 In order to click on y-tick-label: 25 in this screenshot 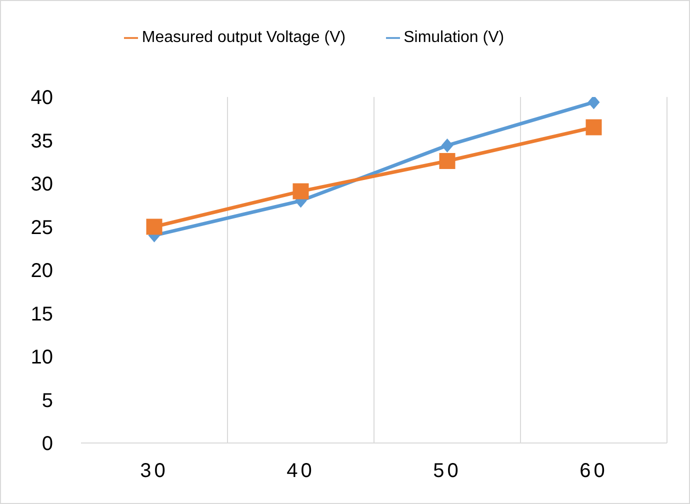, I will do `click(41, 227)`.